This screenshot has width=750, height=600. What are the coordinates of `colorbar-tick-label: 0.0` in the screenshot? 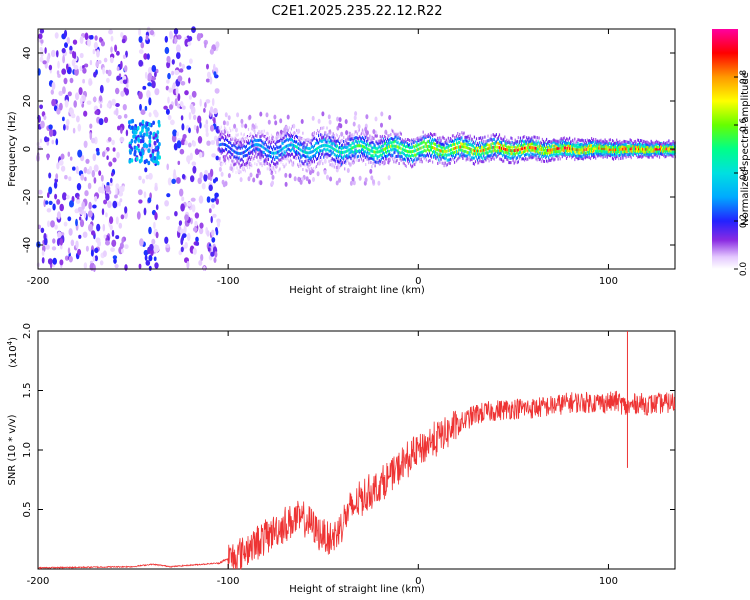 It's located at (744, 269).